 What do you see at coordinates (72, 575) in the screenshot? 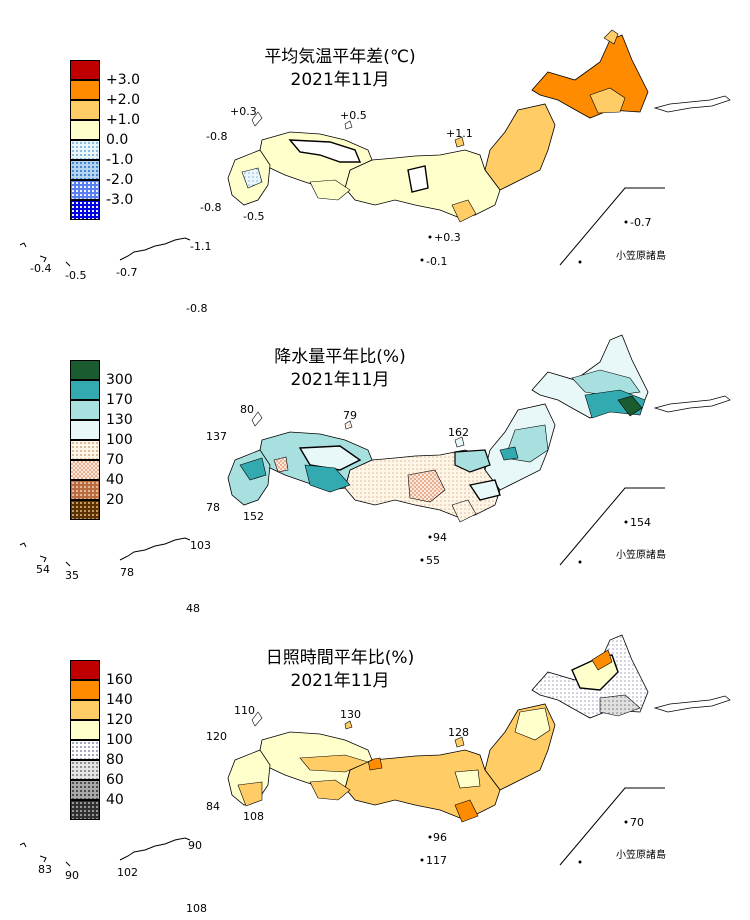
I see `precipitation-value-8: 35` at bounding box center [72, 575].